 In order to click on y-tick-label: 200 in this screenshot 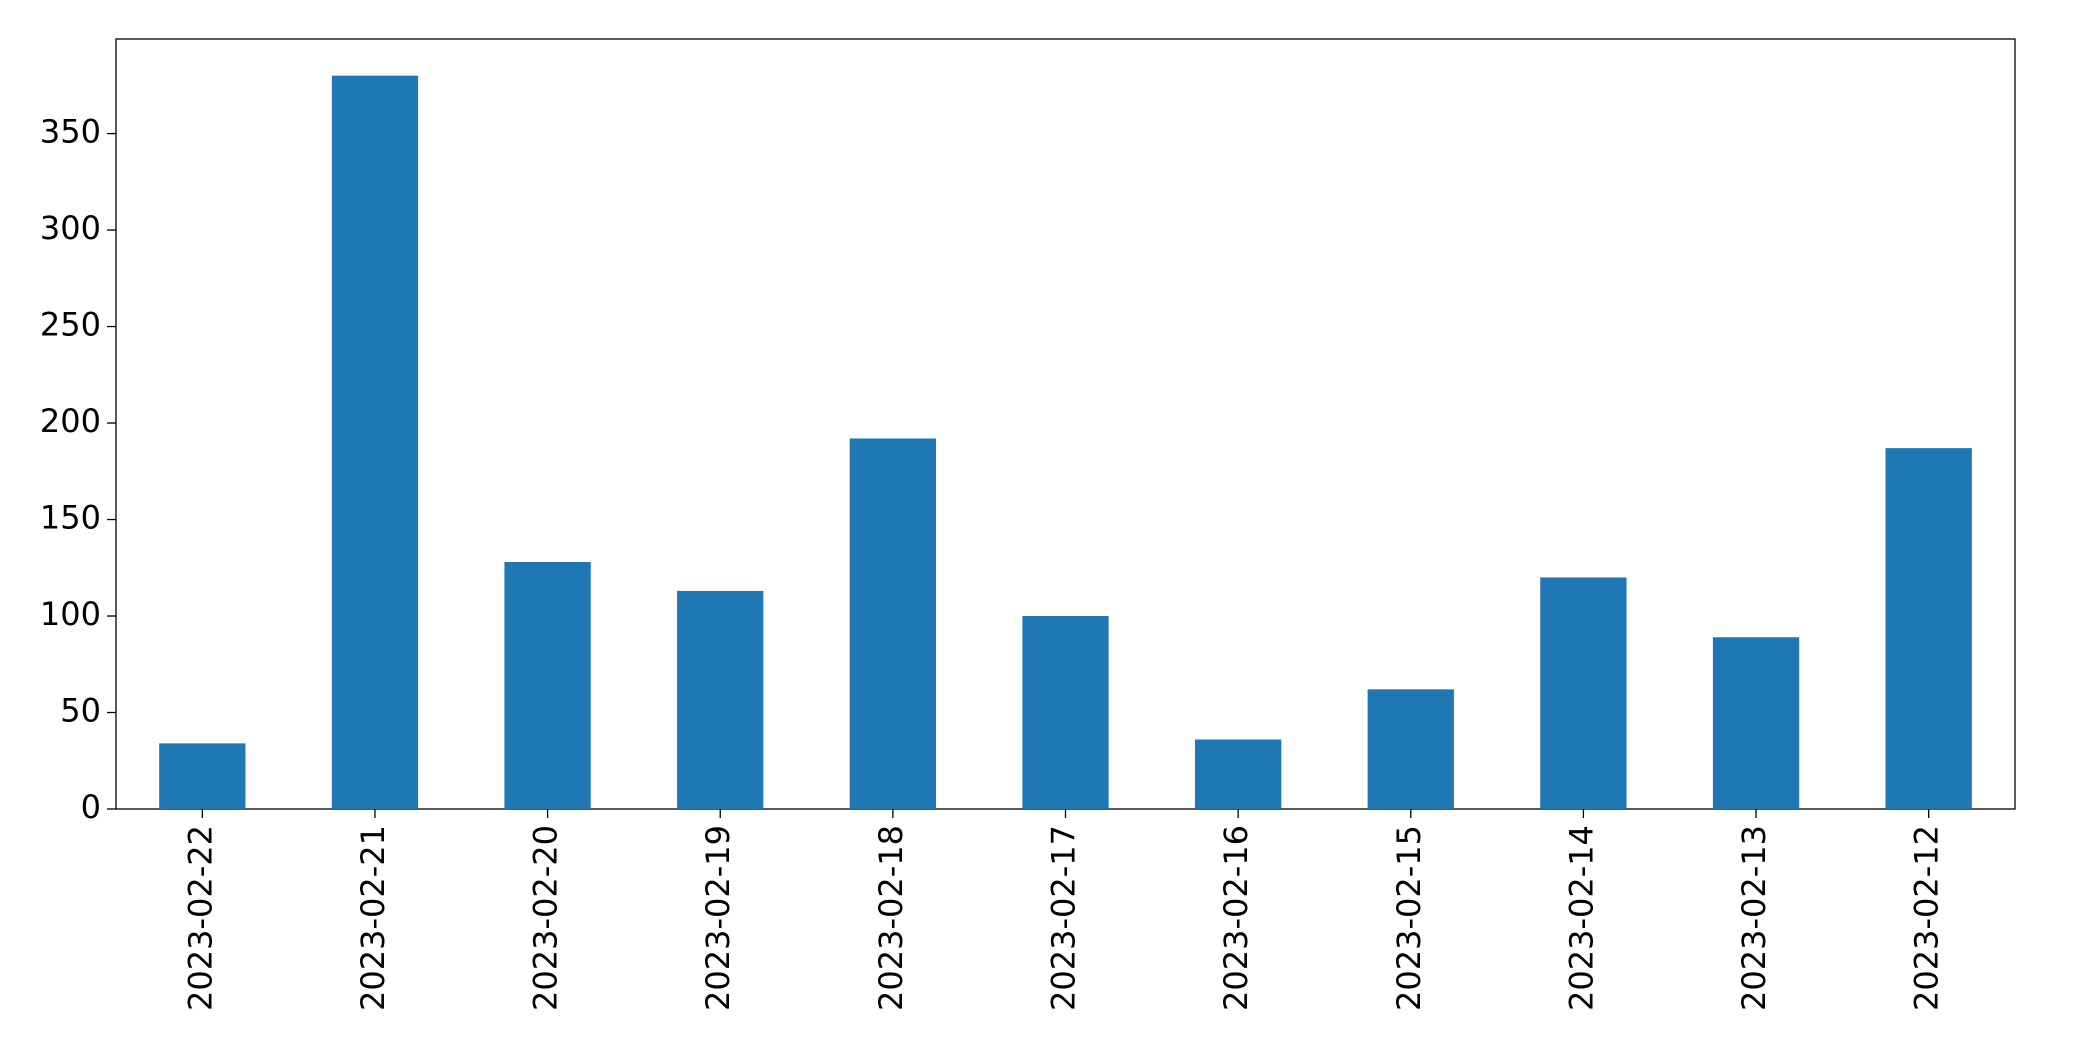, I will do `click(70, 421)`.